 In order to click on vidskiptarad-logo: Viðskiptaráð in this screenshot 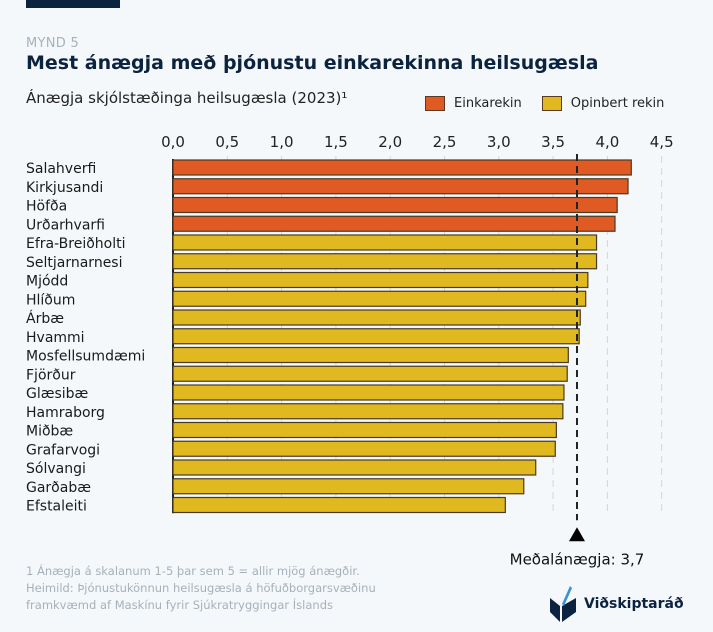, I will do `click(616, 604)`.